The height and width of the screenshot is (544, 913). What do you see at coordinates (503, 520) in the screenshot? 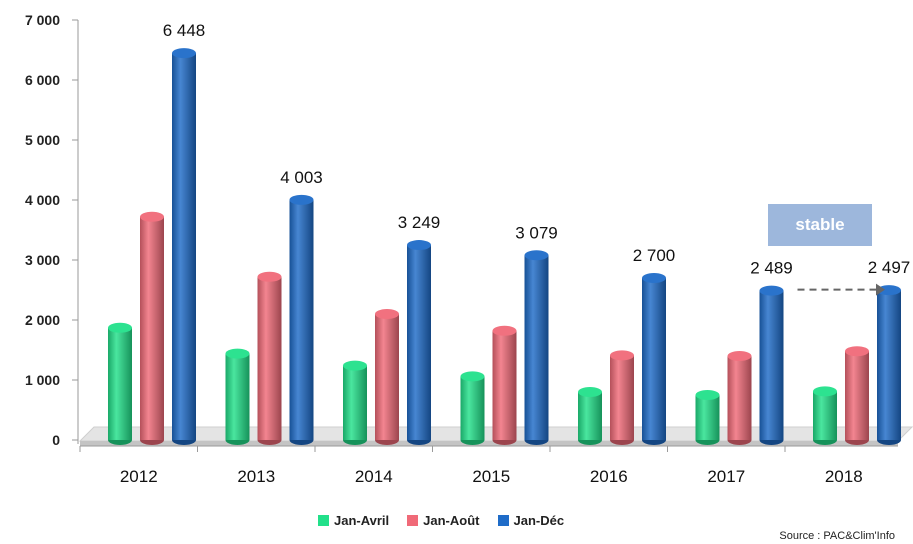
I see `legend-swatch-jan-dec` at bounding box center [503, 520].